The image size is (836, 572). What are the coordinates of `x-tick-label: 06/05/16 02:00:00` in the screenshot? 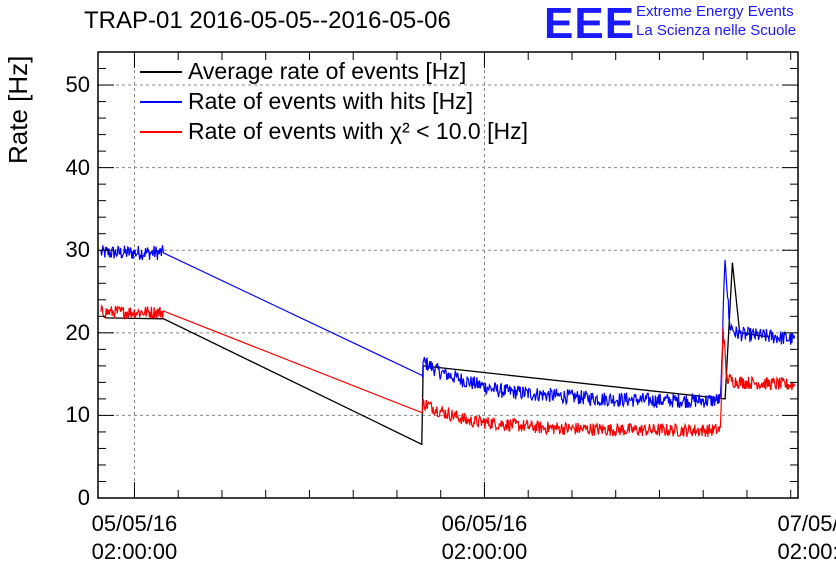 It's located at (484, 537).